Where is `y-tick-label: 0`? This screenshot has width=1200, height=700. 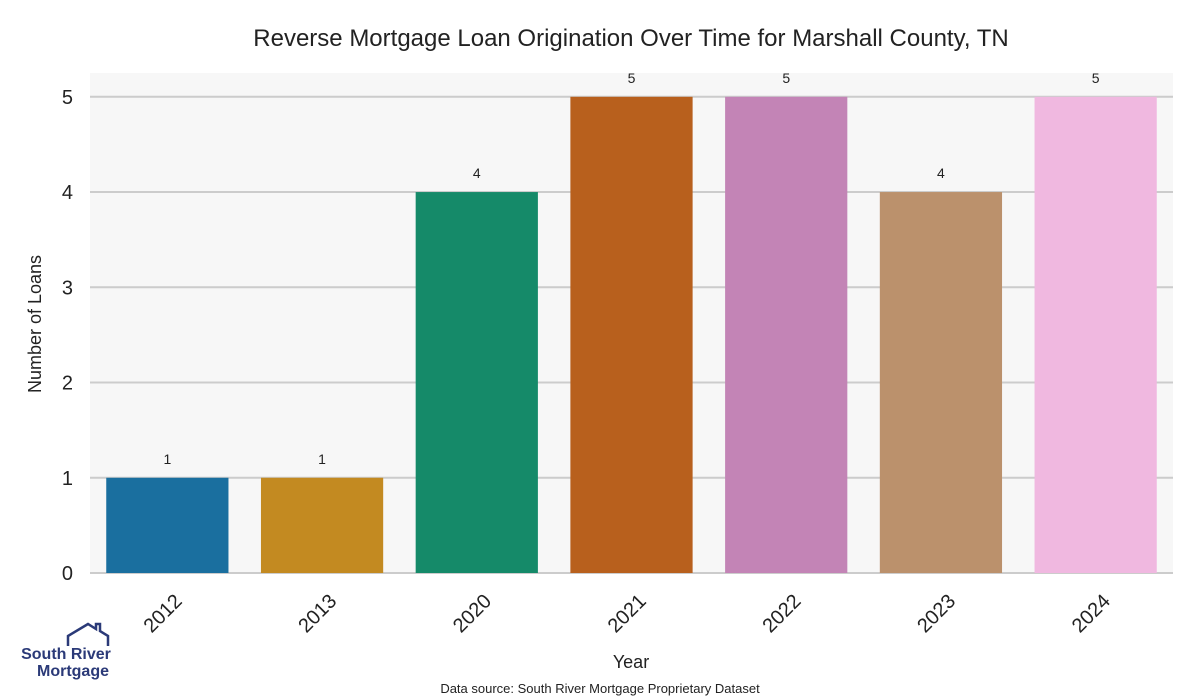 y-tick-label: 0 is located at coordinates (67, 574).